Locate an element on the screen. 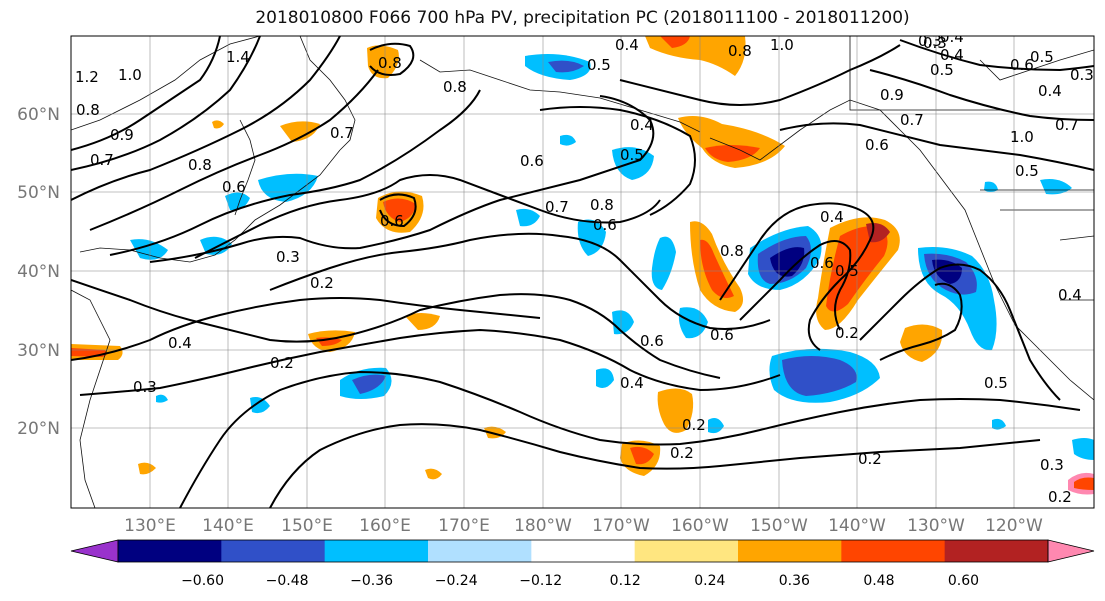 Image resolution: width=1105 pixels, height=601 pixels. colorbar-tick-label: −0.48 is located at coordinates (287, 581).